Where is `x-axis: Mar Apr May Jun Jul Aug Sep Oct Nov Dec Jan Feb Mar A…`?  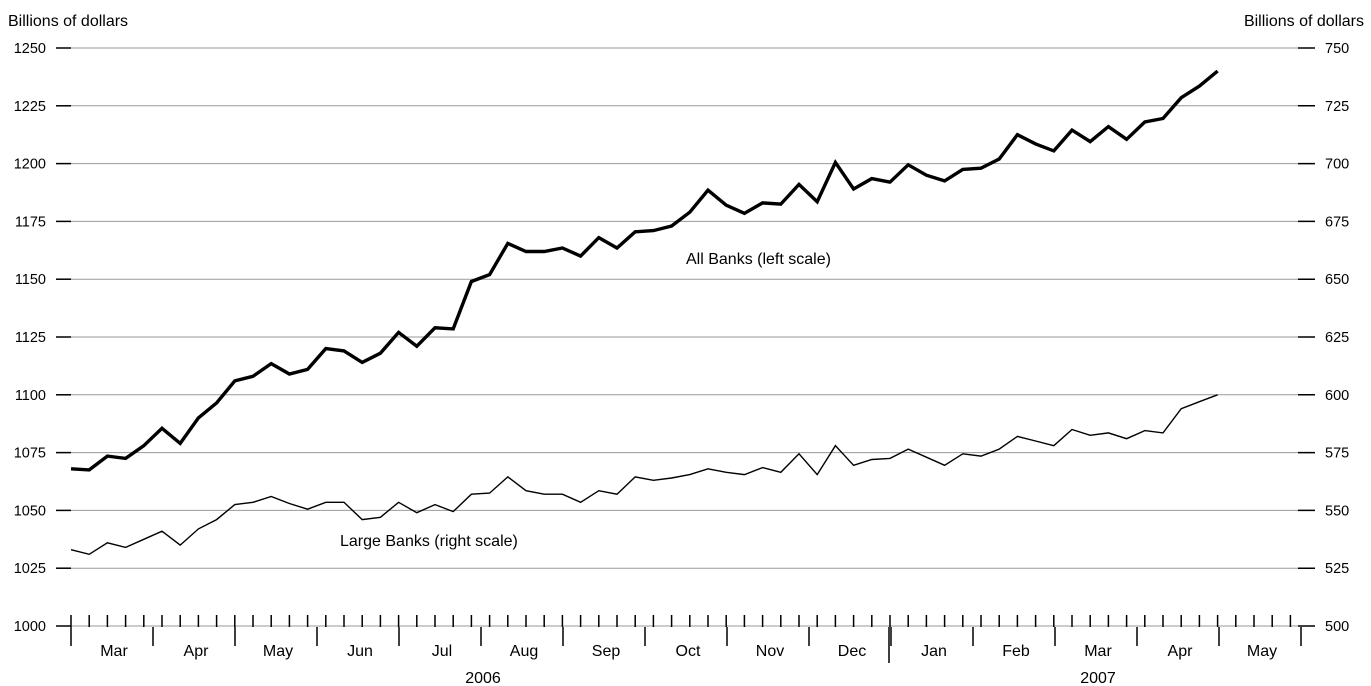
x-axis: Mar Apr May Jun Jul Aug Sep Oct Nov Dec Jan Feb Mar A… is located at coordinates (686, 650).